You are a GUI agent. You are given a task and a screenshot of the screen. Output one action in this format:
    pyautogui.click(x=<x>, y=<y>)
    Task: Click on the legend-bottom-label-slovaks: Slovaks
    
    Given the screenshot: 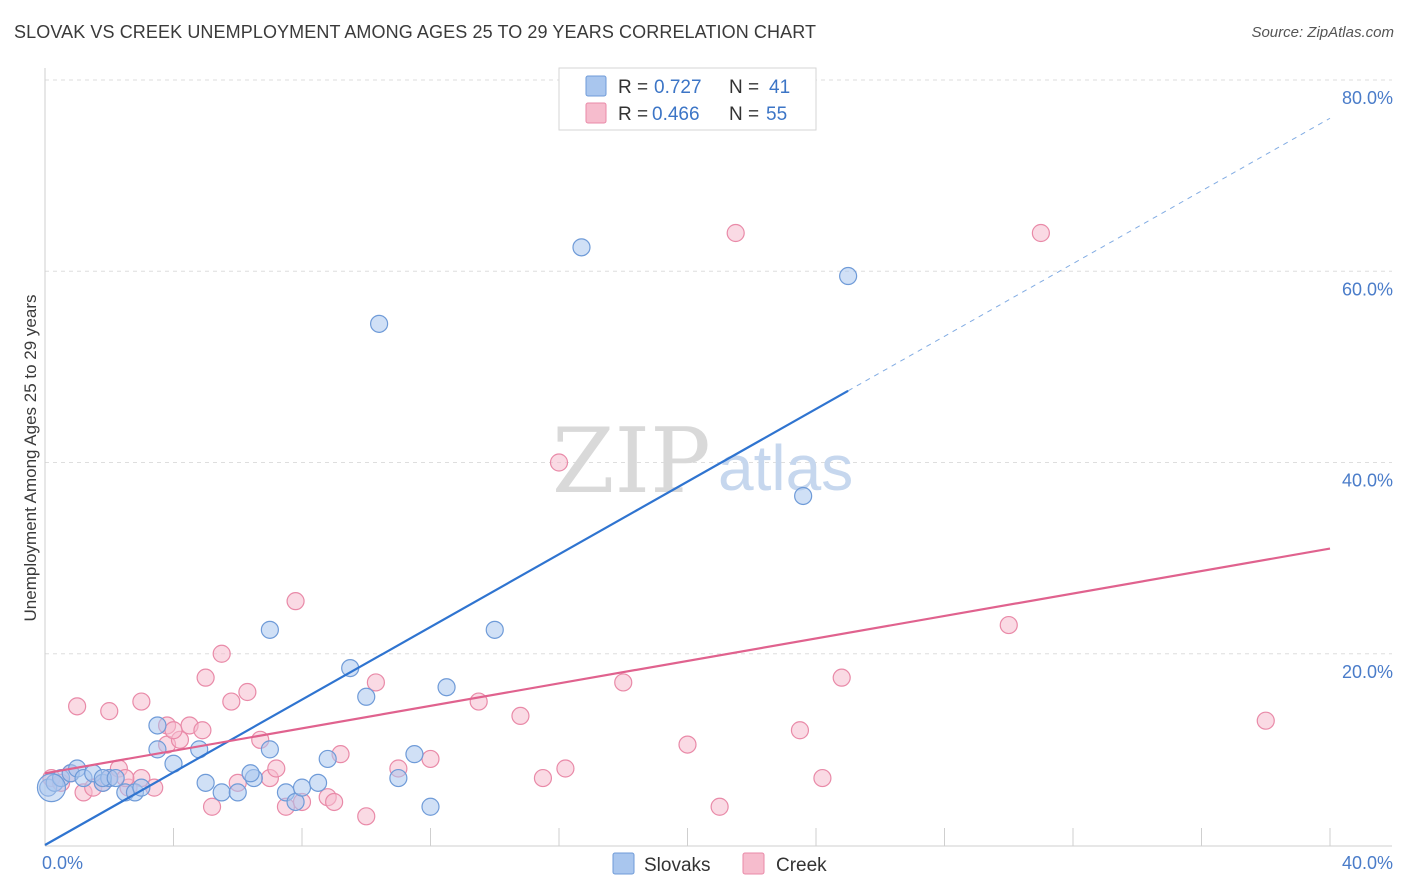 What is the action you would take?
    pyautogui.click(x=677, y=865)
    